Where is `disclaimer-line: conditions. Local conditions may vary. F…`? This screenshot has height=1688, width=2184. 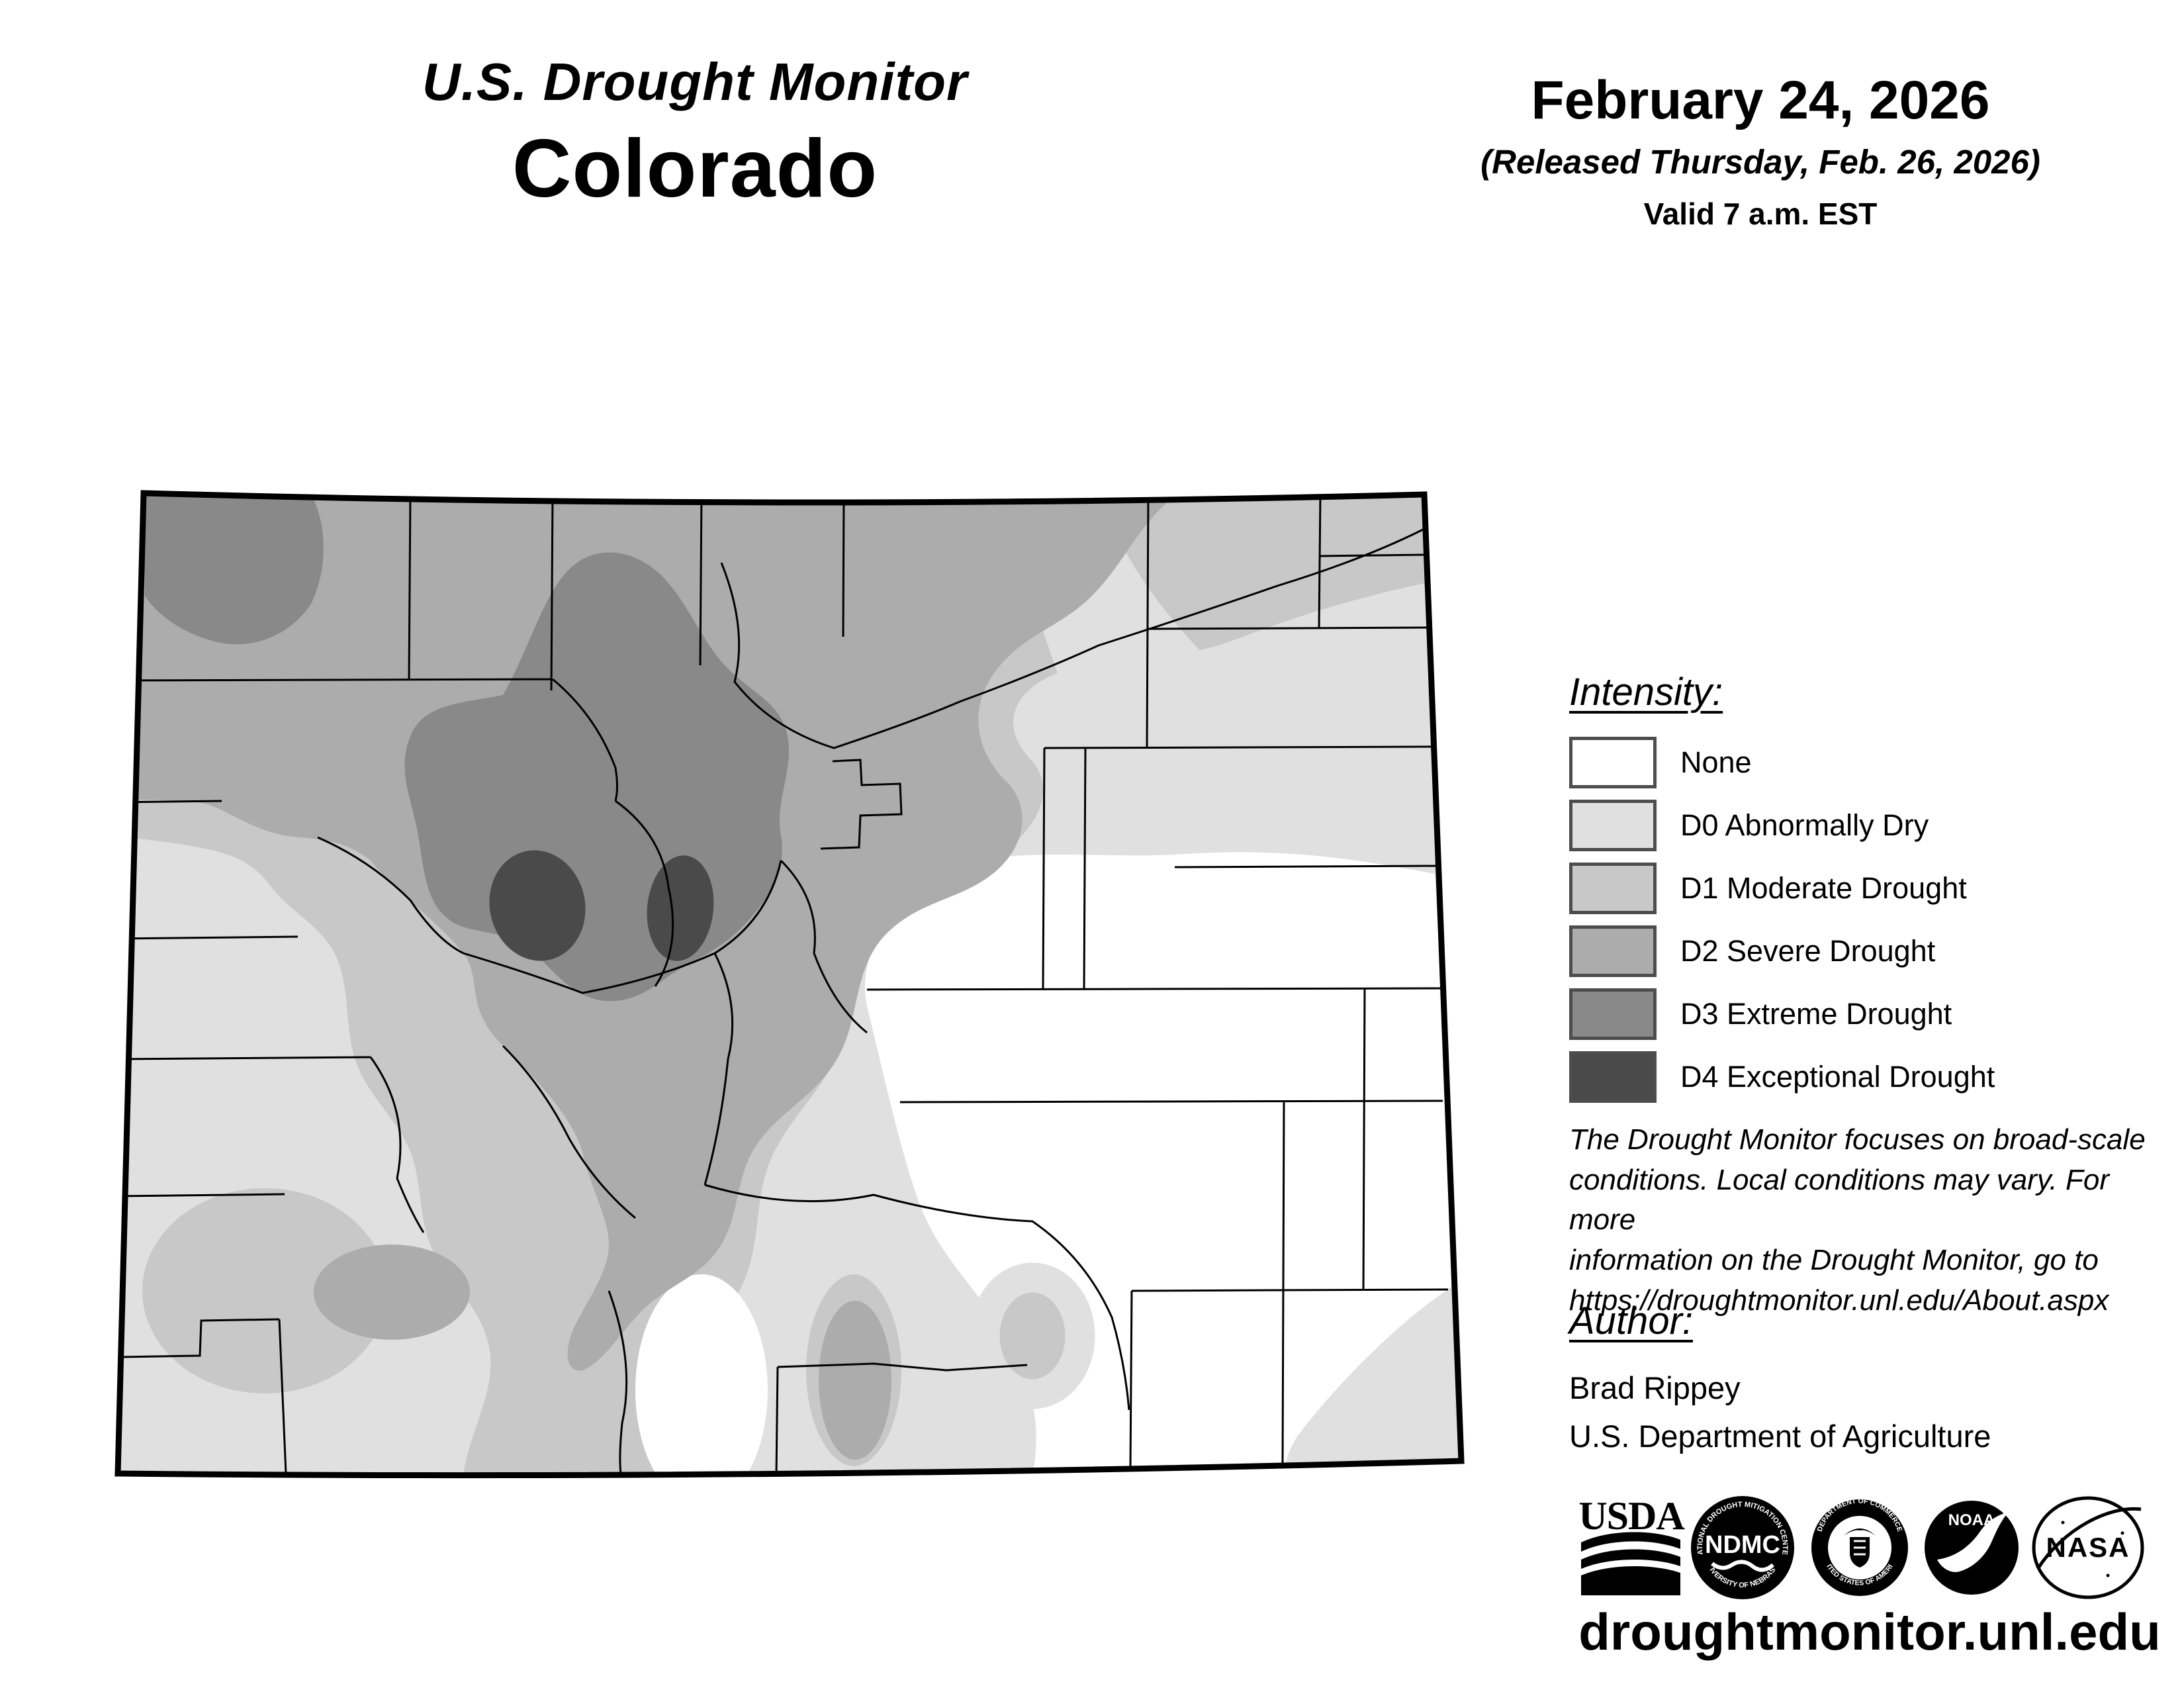
disclaimer-line: conditions. Local conditions may vary. F… is located at coordinates (1839, 1200).